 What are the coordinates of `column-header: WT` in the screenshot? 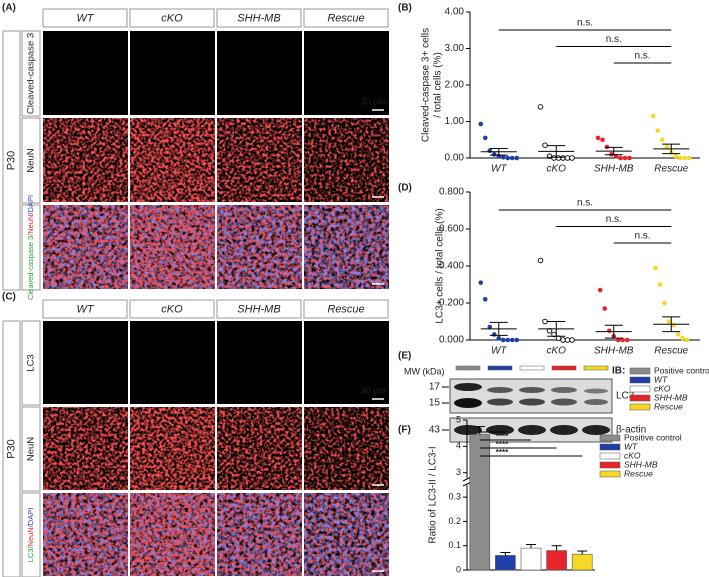 It's located at (85, 309).